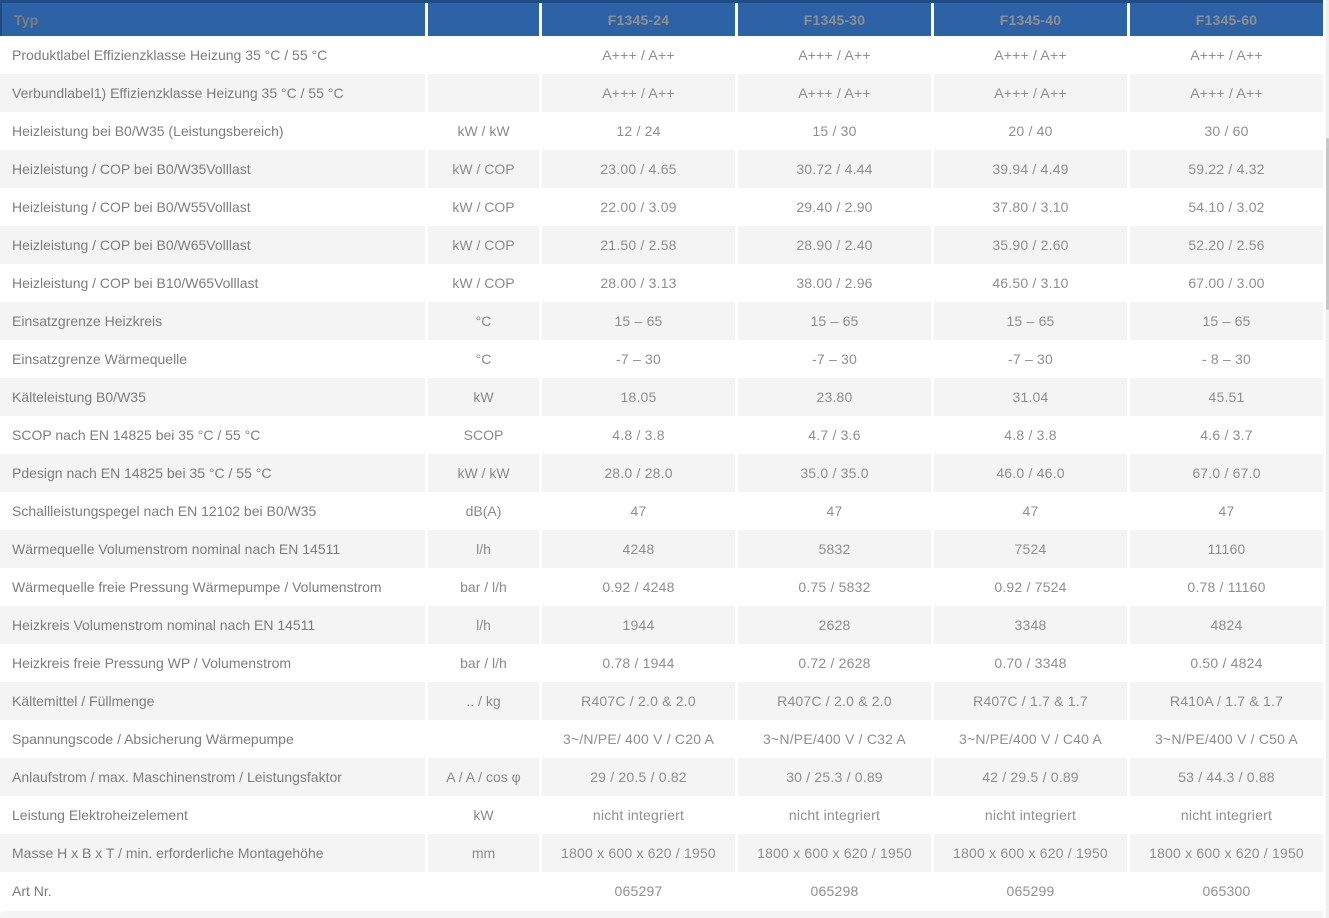  I want to click on value-cell: 45.51, so click(1226, 397).